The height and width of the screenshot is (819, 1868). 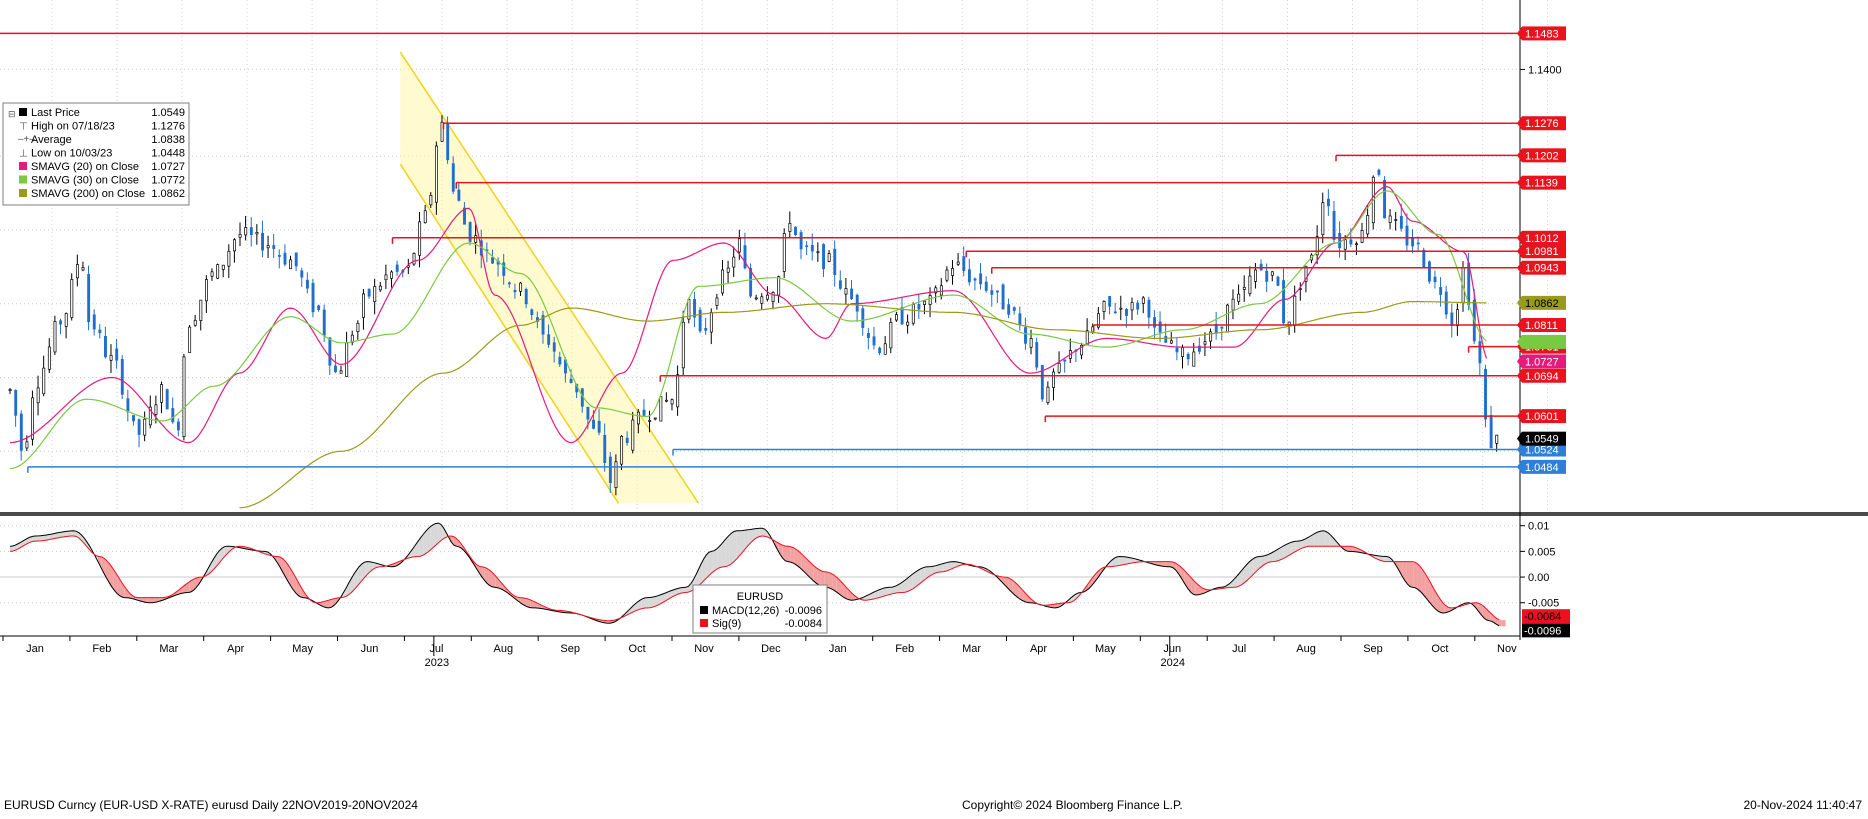 What do you see at coordinates (1542, 239) in the screenshot?
I see `level-tag-4-label: 1.1012` at bounding box center [1542, 239].